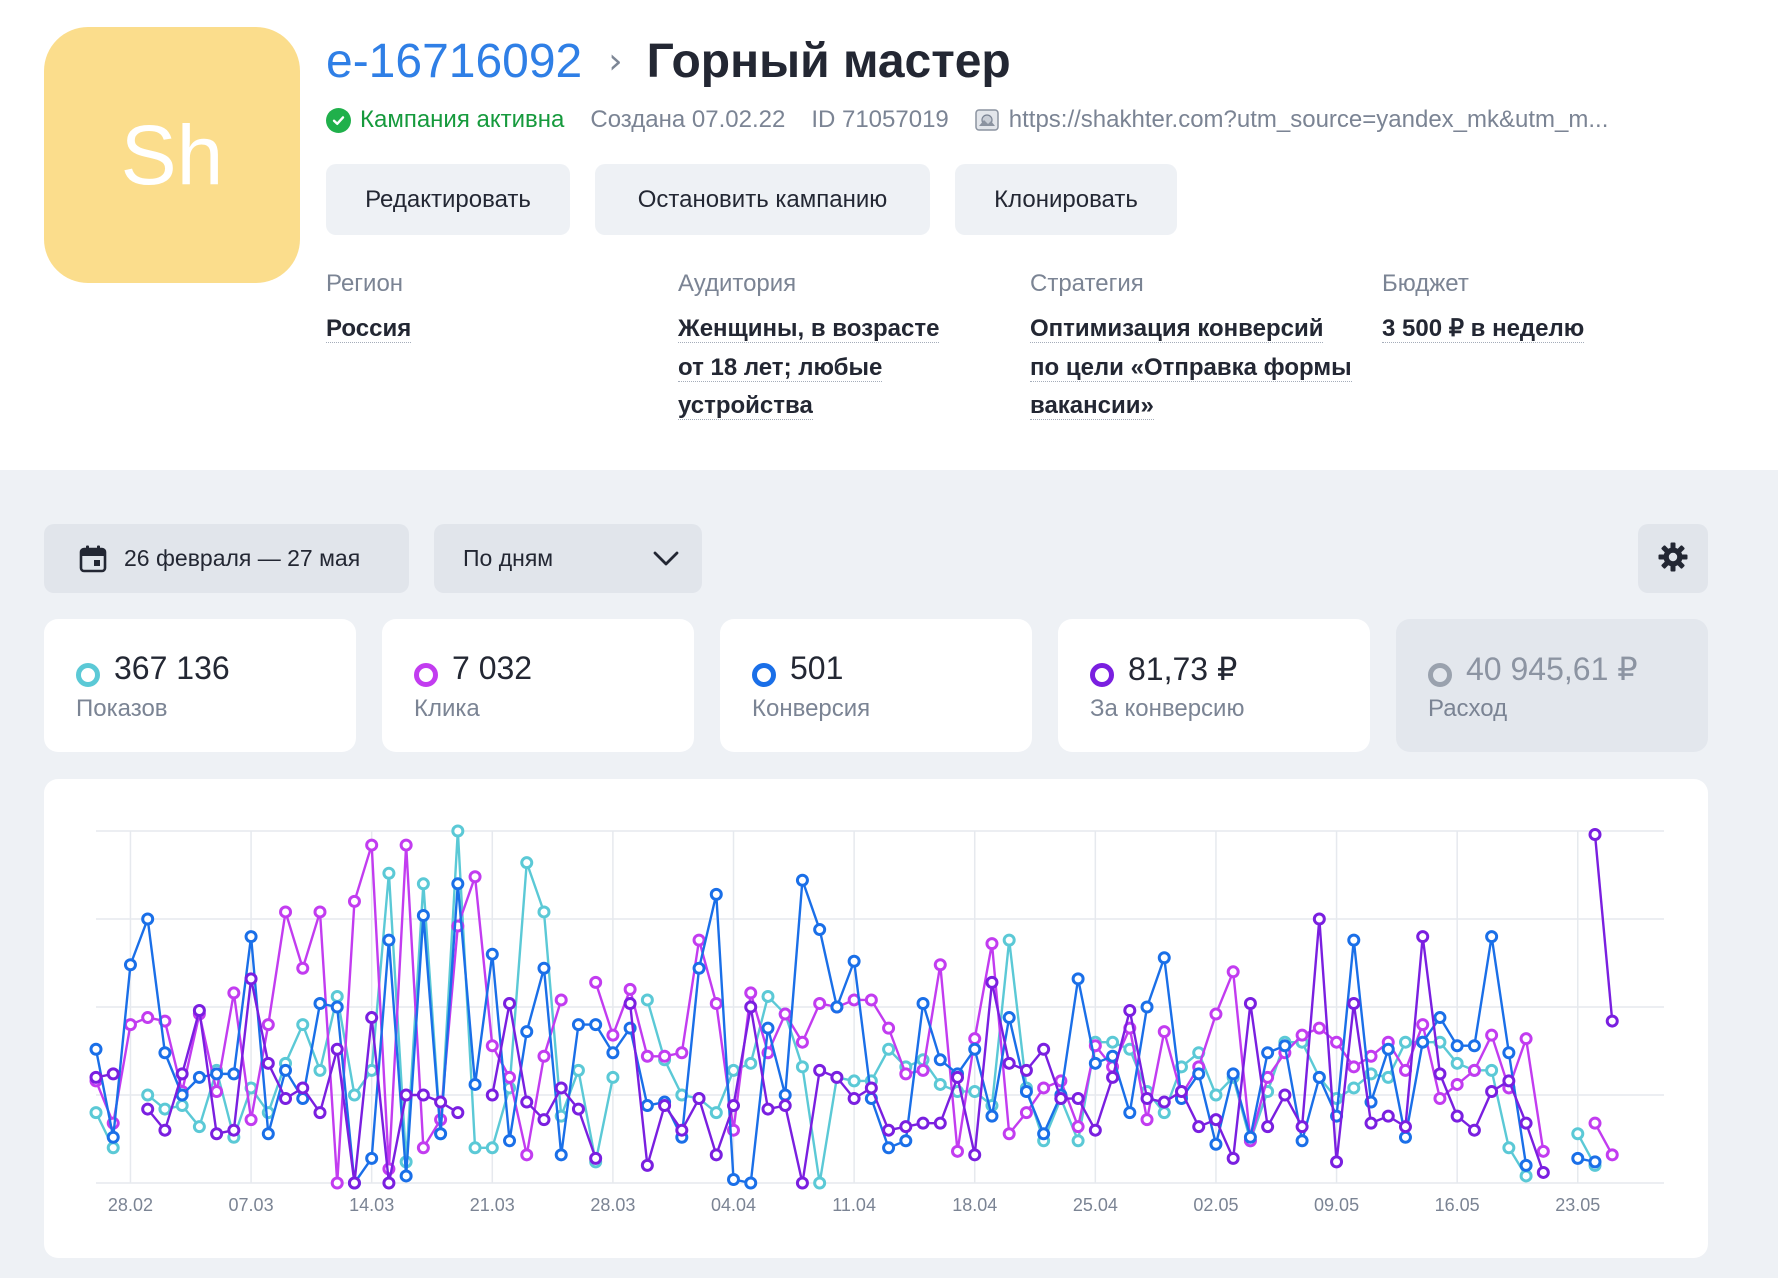 The width and height of the screenshot is (1778, 1278). Describe the element at coordinates (1673, 558) in the screenshot. I see `chart-settings-button` at that location.